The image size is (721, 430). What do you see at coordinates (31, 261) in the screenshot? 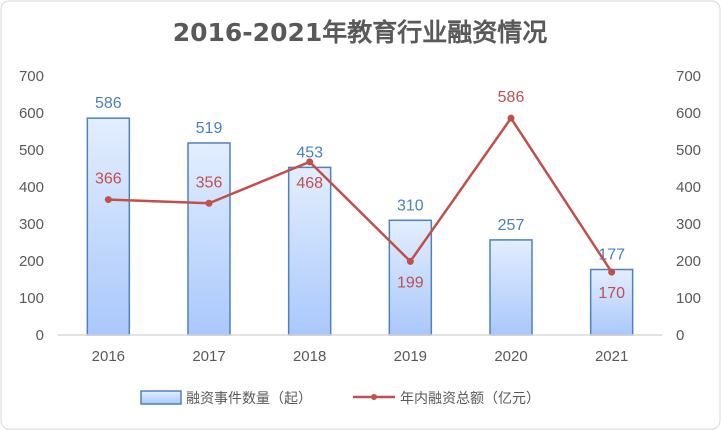
I see `y-left-tick-label: 200` at bounding box center [31, 261].